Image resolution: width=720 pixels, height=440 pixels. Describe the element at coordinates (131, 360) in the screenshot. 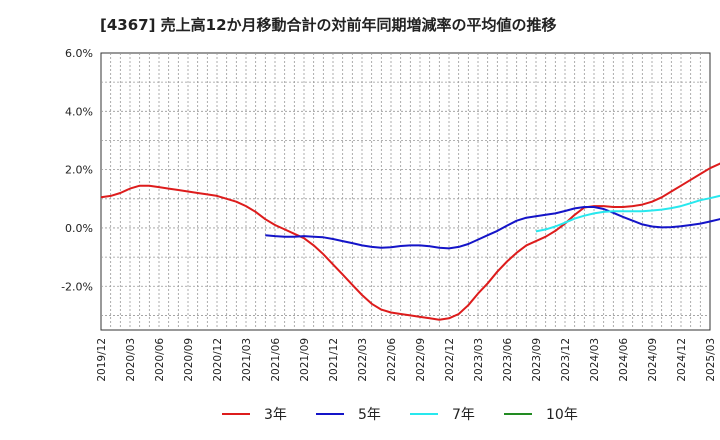

I see `x-tick-label: 2020/03` at that location.